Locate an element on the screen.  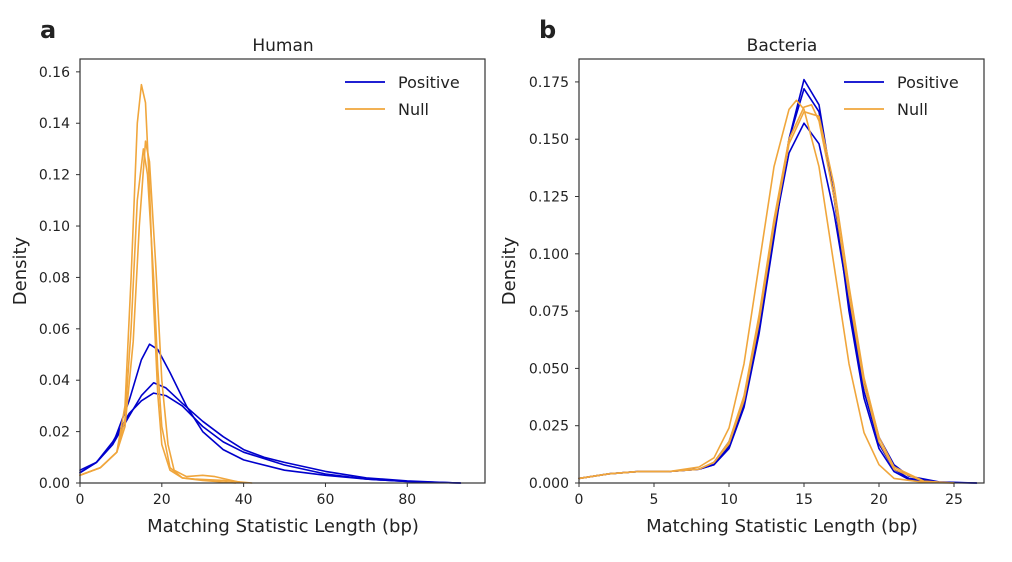
y-tick-label: 0.000 is located at coordinates (549, 484).